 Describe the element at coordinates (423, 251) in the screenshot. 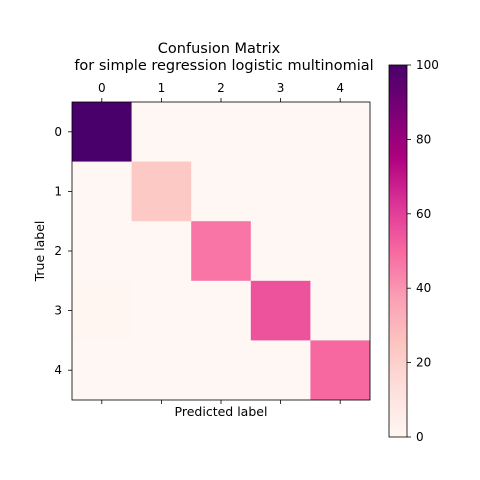

I see `colorbar-ticks: 0 20 40 60 80 100` at that location.